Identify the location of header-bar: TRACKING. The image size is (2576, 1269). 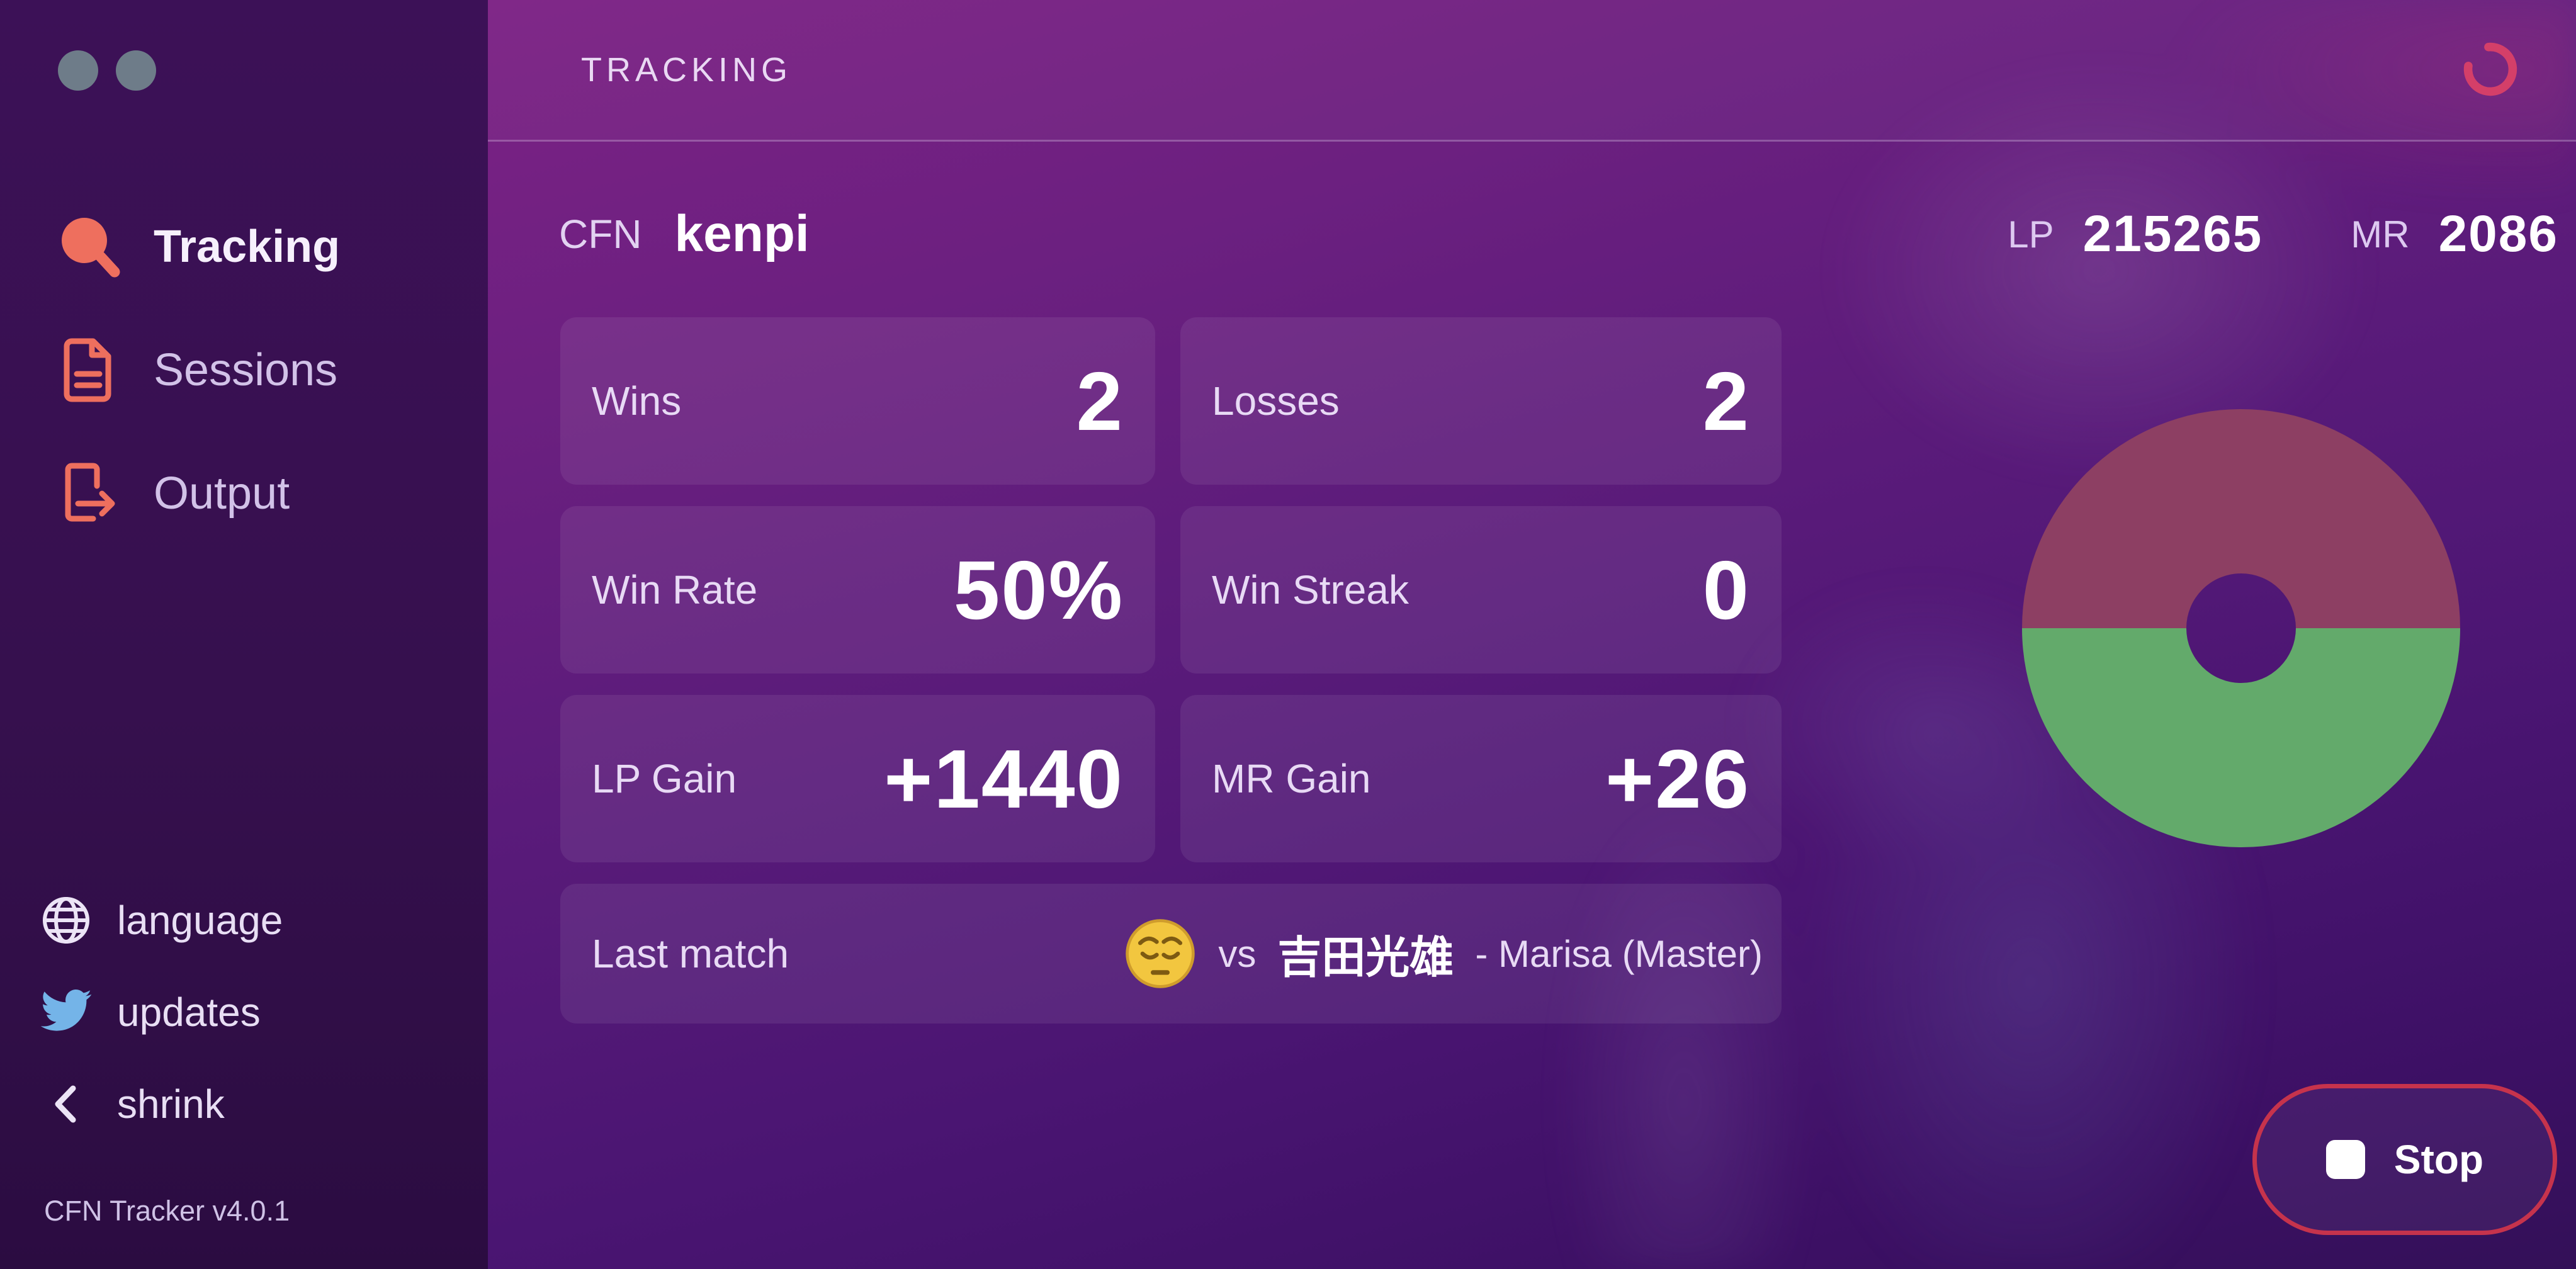
(1532, 71).